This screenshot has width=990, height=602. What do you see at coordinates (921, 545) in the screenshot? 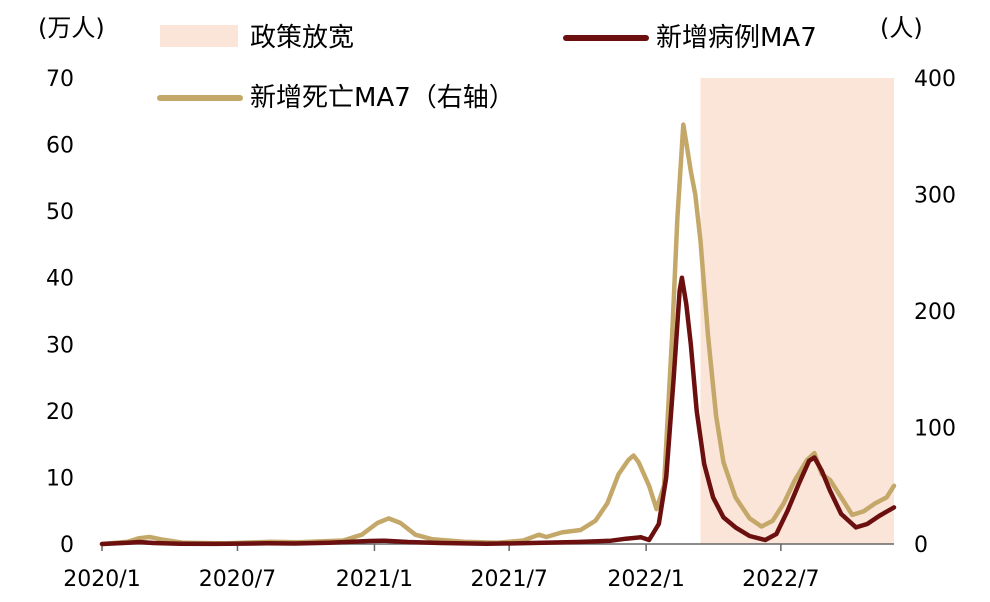
I see `right-tick-label-0: 0` at bounding box center [921, 545].